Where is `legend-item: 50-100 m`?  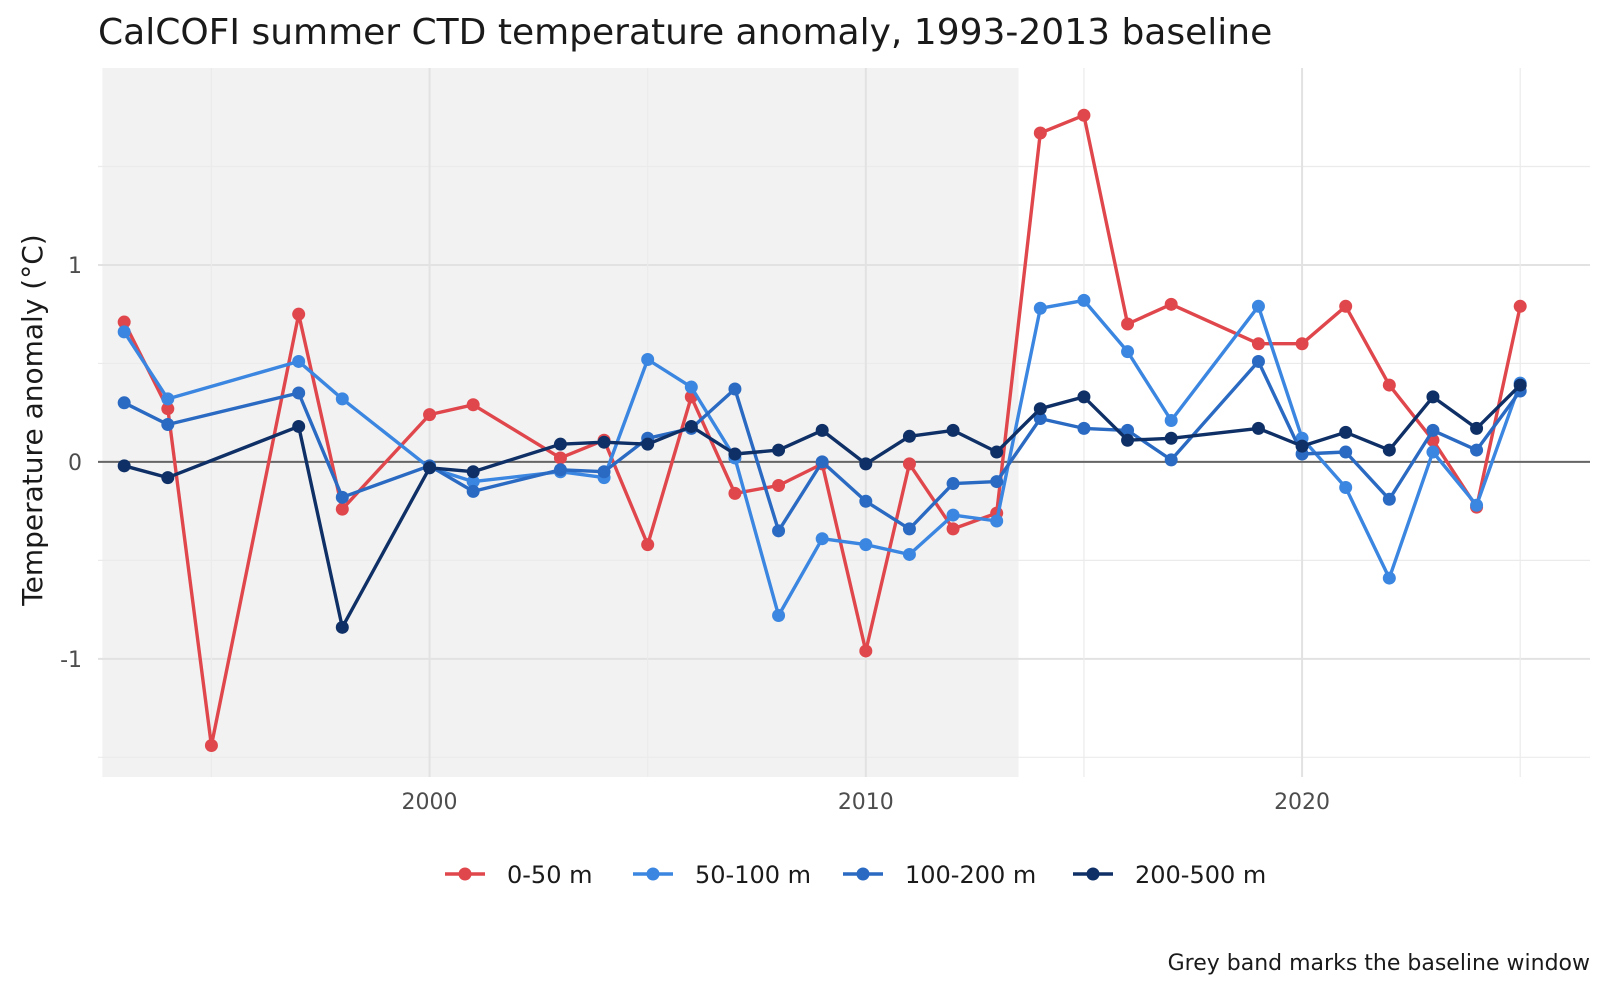
legend-item: 50-100 m is located at coordinates (722, 875).